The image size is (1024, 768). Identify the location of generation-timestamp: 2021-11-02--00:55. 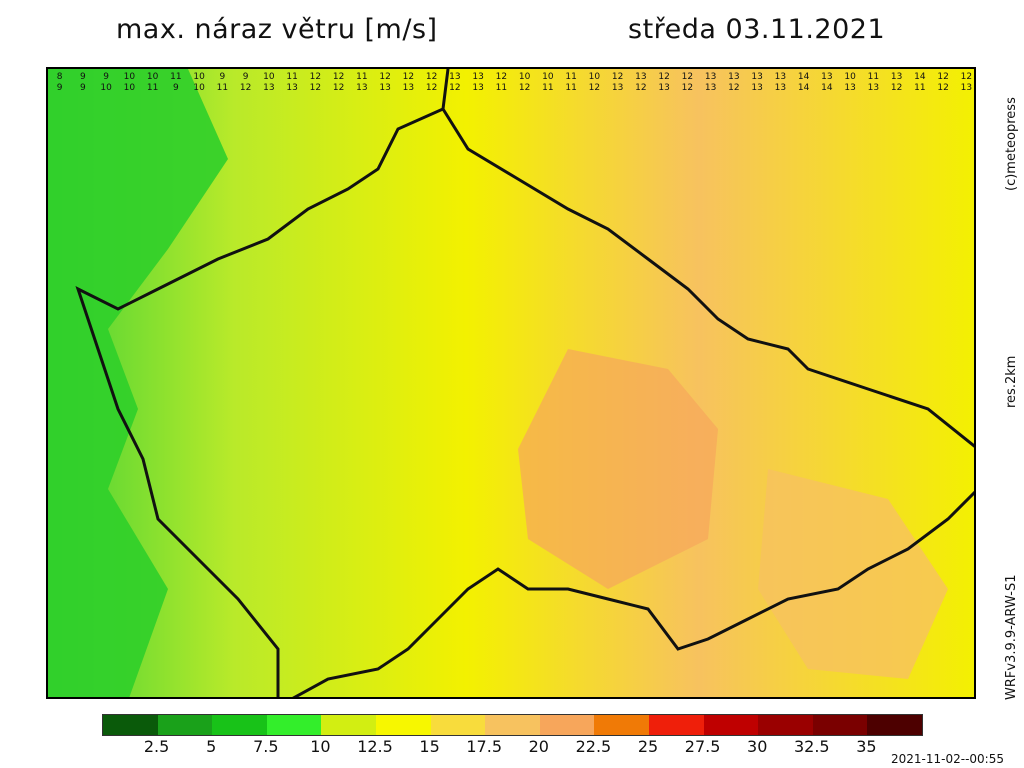
(947, 759).